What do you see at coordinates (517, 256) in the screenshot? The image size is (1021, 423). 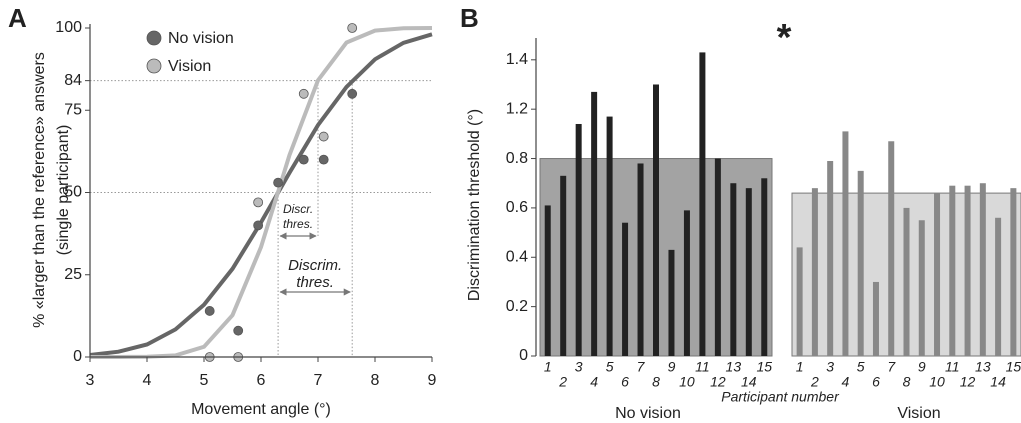 I see `y-tick-label: 0.4` at bounding box center [517, 256].